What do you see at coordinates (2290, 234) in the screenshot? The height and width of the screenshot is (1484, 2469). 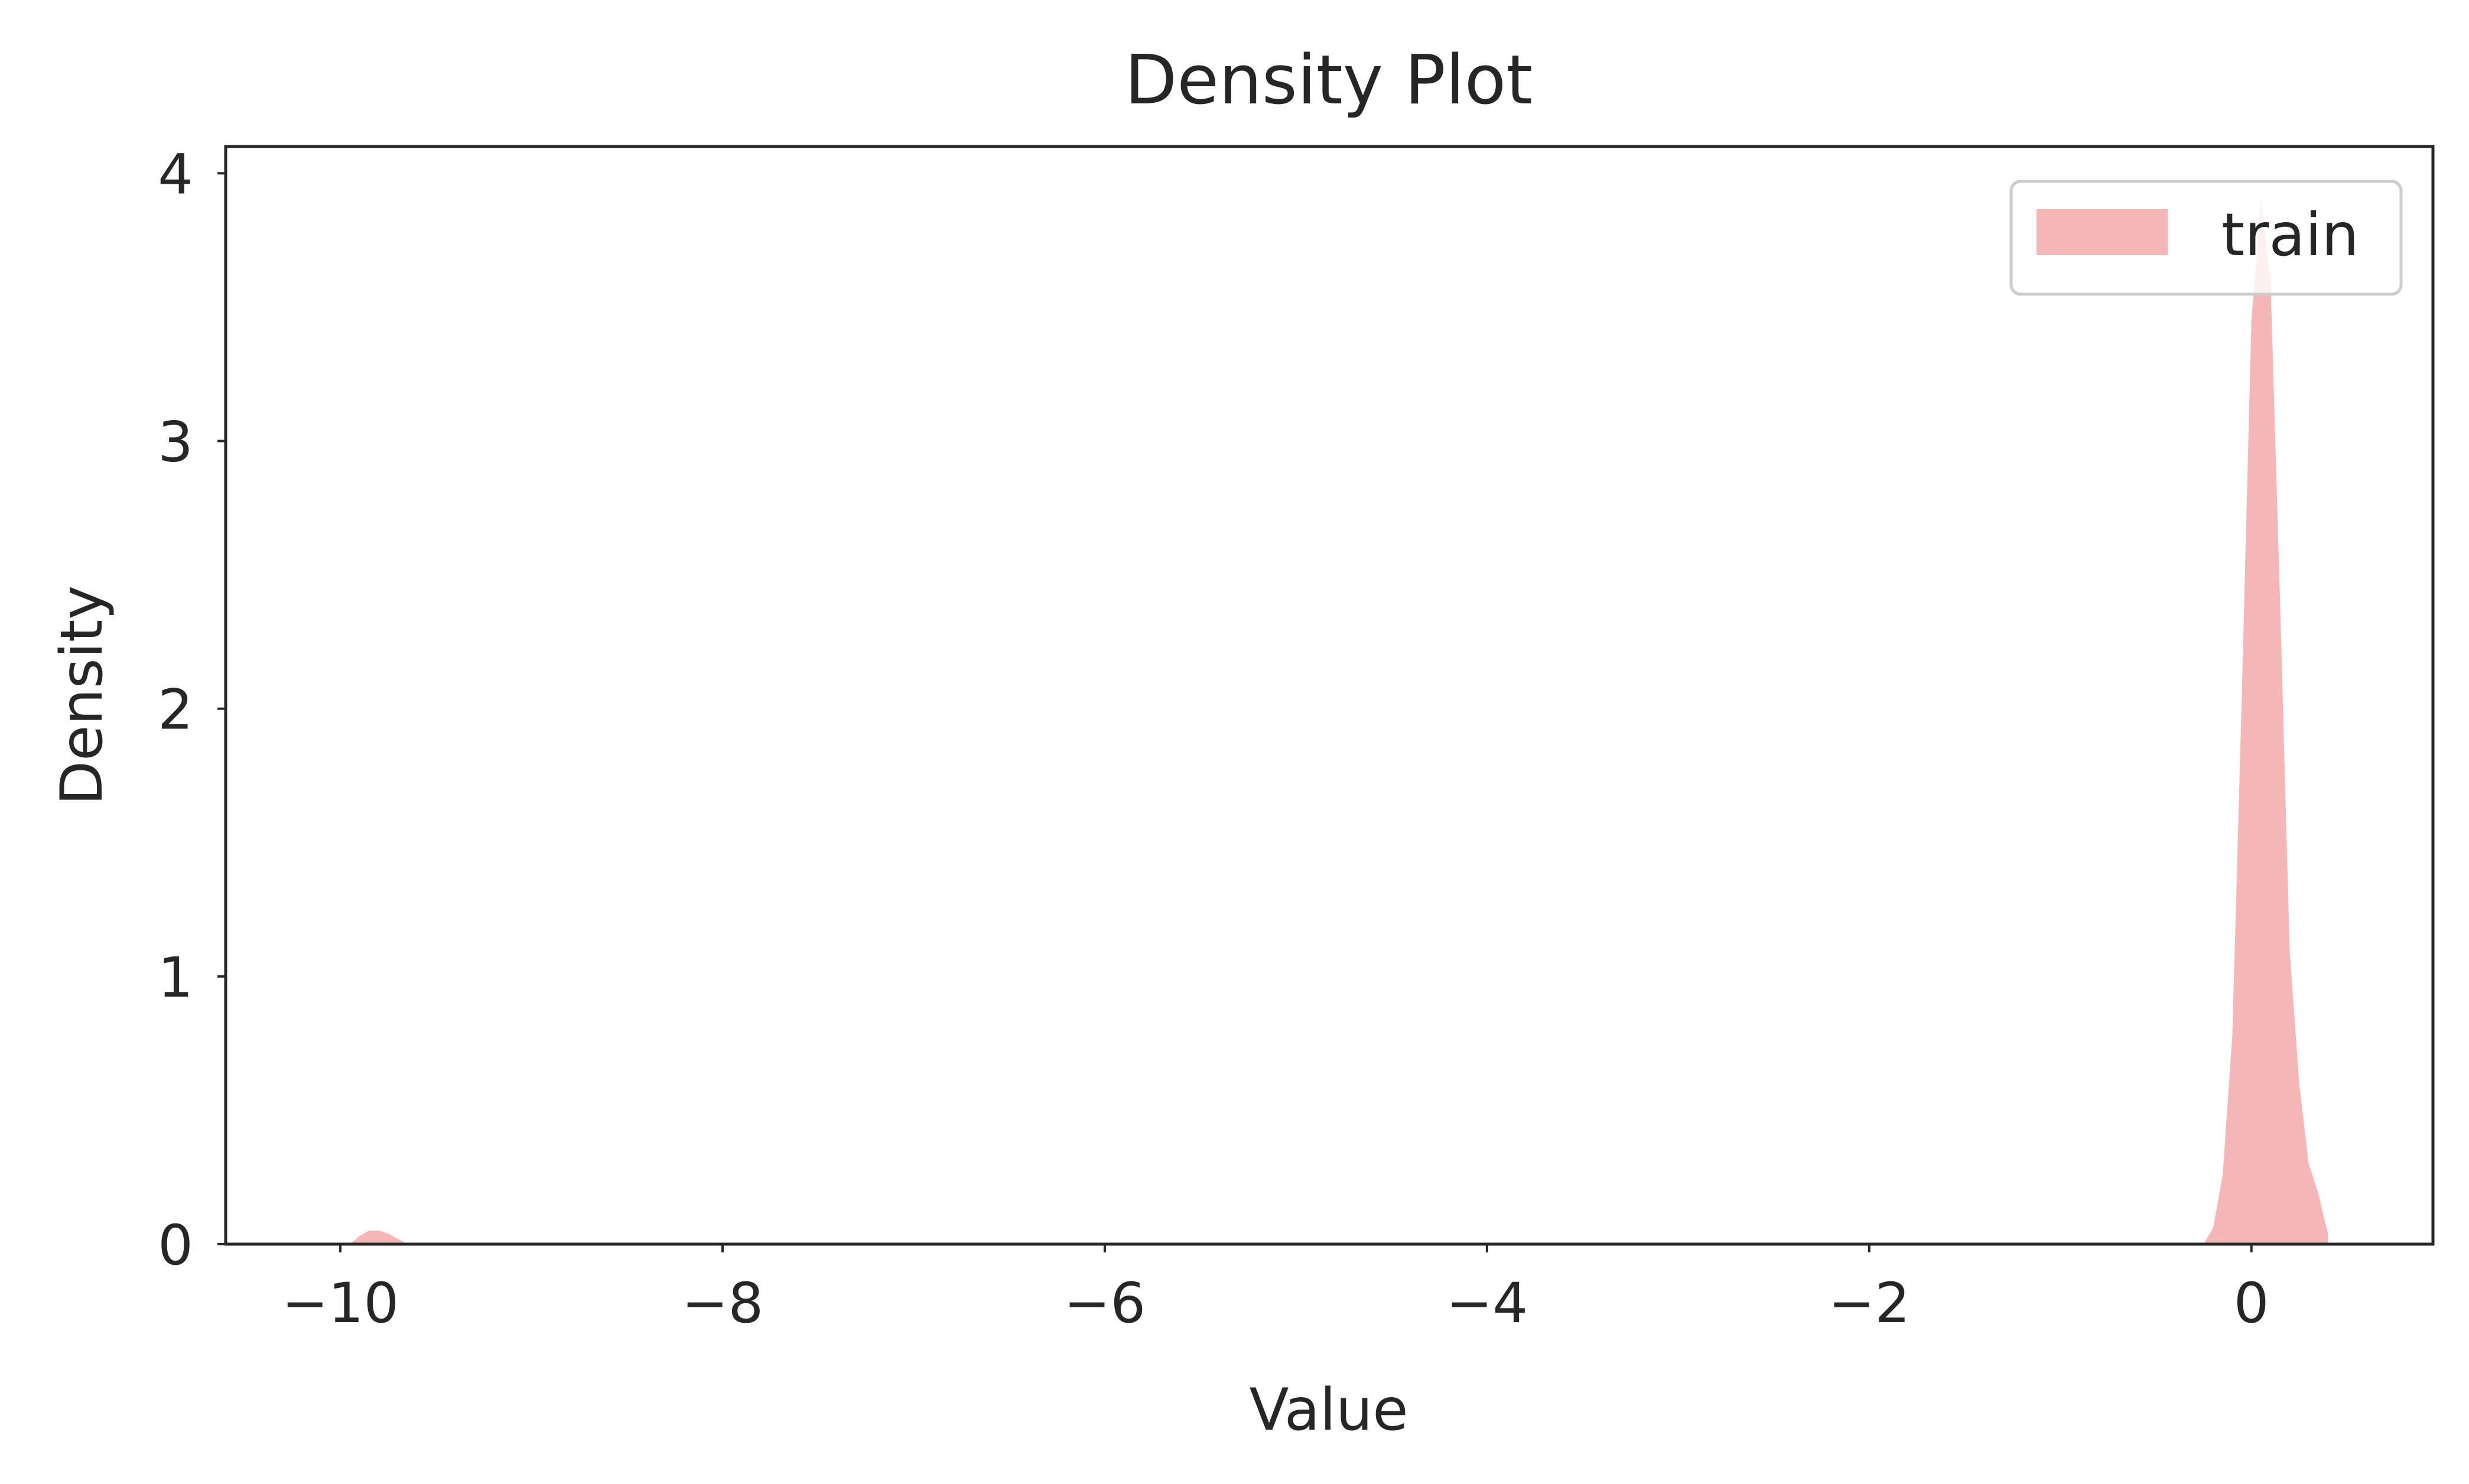 I see `legend-label-train: train` at bounding box center [2290, 234].